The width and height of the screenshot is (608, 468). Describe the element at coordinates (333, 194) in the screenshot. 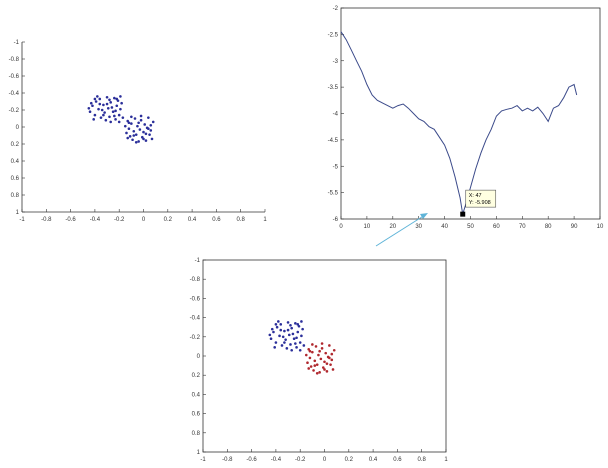

I see `y-tick-label: -5.5` at that location.